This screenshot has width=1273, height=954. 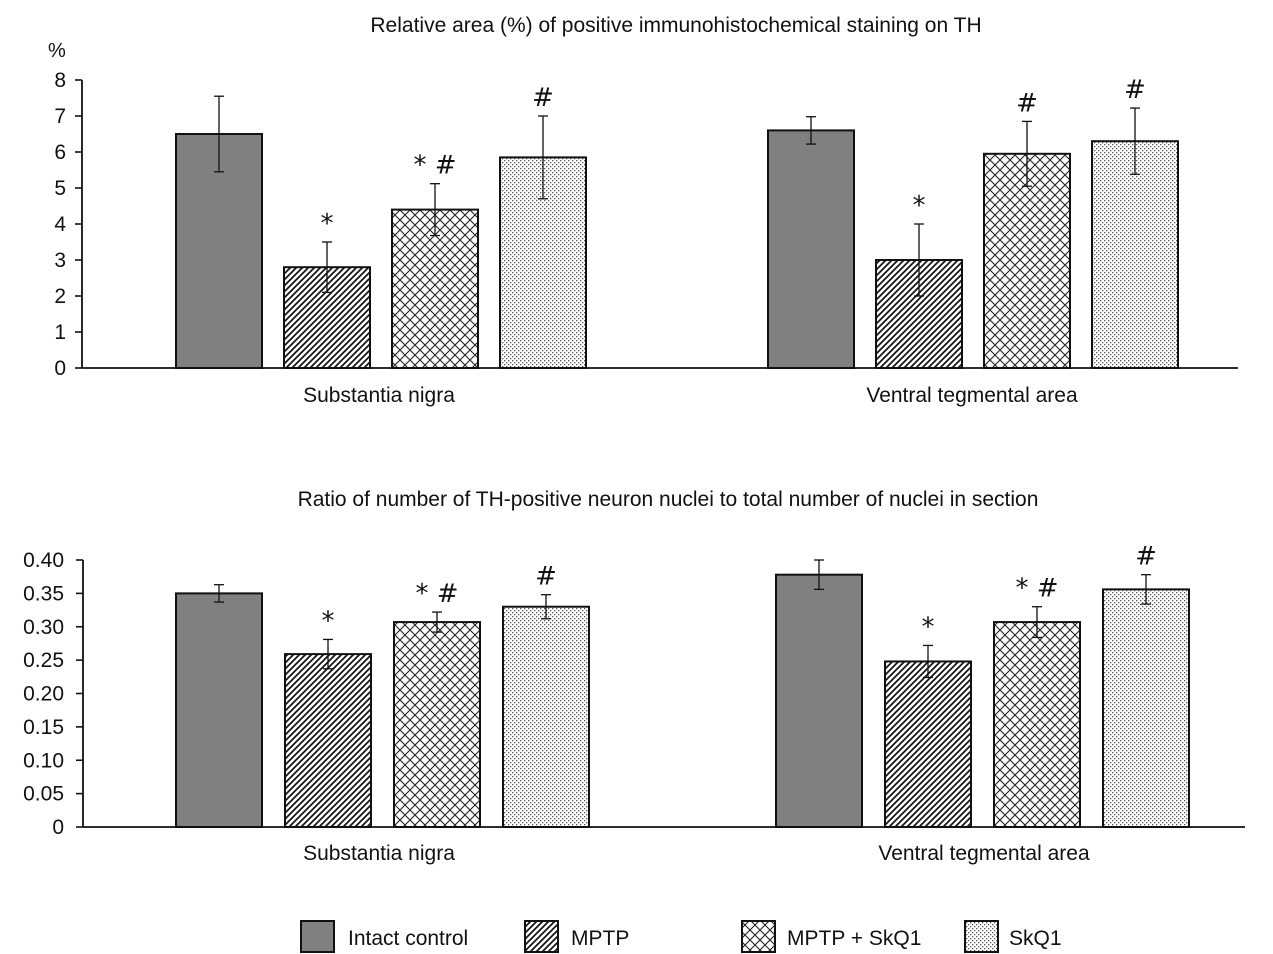 What do you see at coordinates (68, 224) in the screenshot?
I see `chart-1-y-ticks: 0 1 2 3 4 5 6 7 8` at bounding box center [68, 224].